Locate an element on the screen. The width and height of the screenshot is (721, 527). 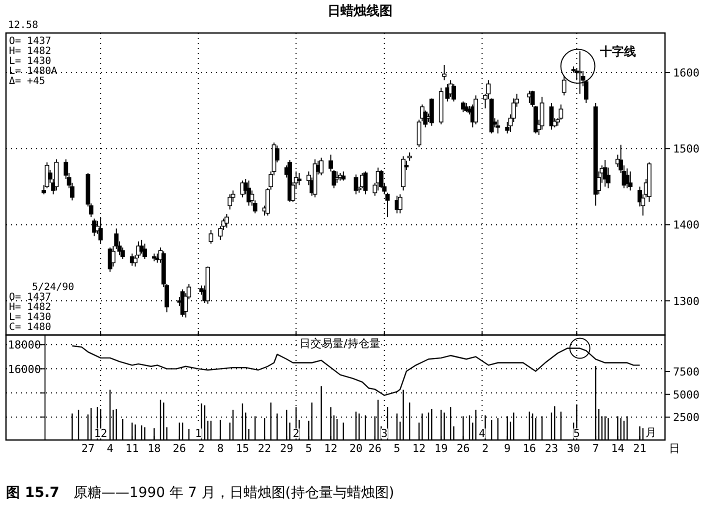
x-tick-label: 11 is located at coordinates (132, 448).